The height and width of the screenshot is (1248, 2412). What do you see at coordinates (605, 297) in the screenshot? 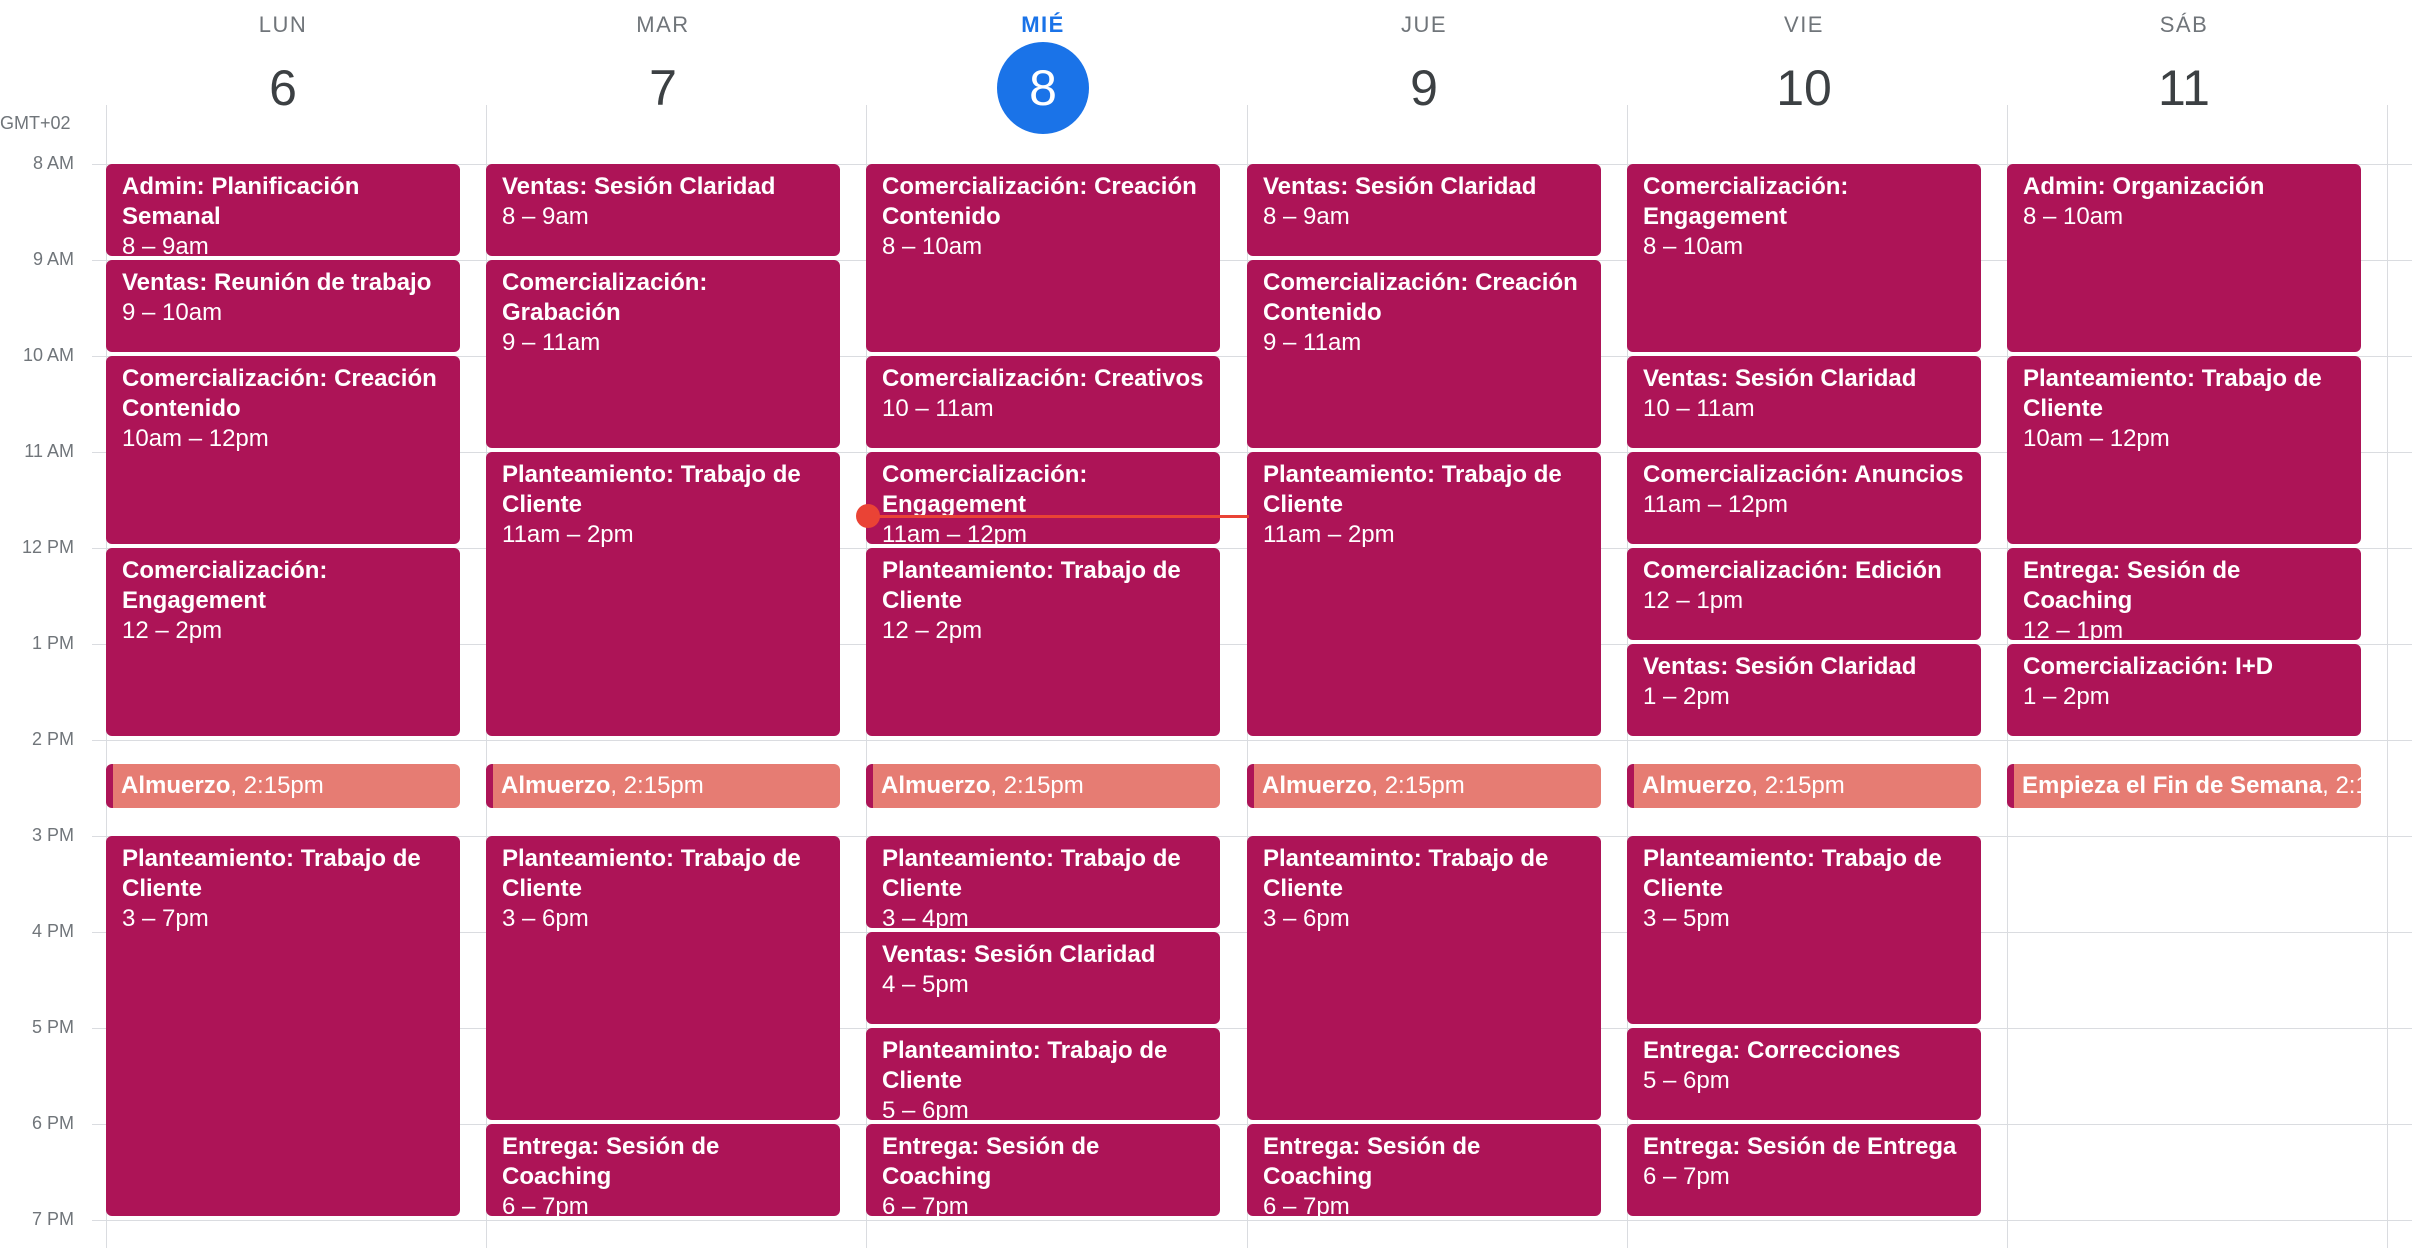
I see `event-title: Comercialización: Grabación` at bounding box center [605, 297].